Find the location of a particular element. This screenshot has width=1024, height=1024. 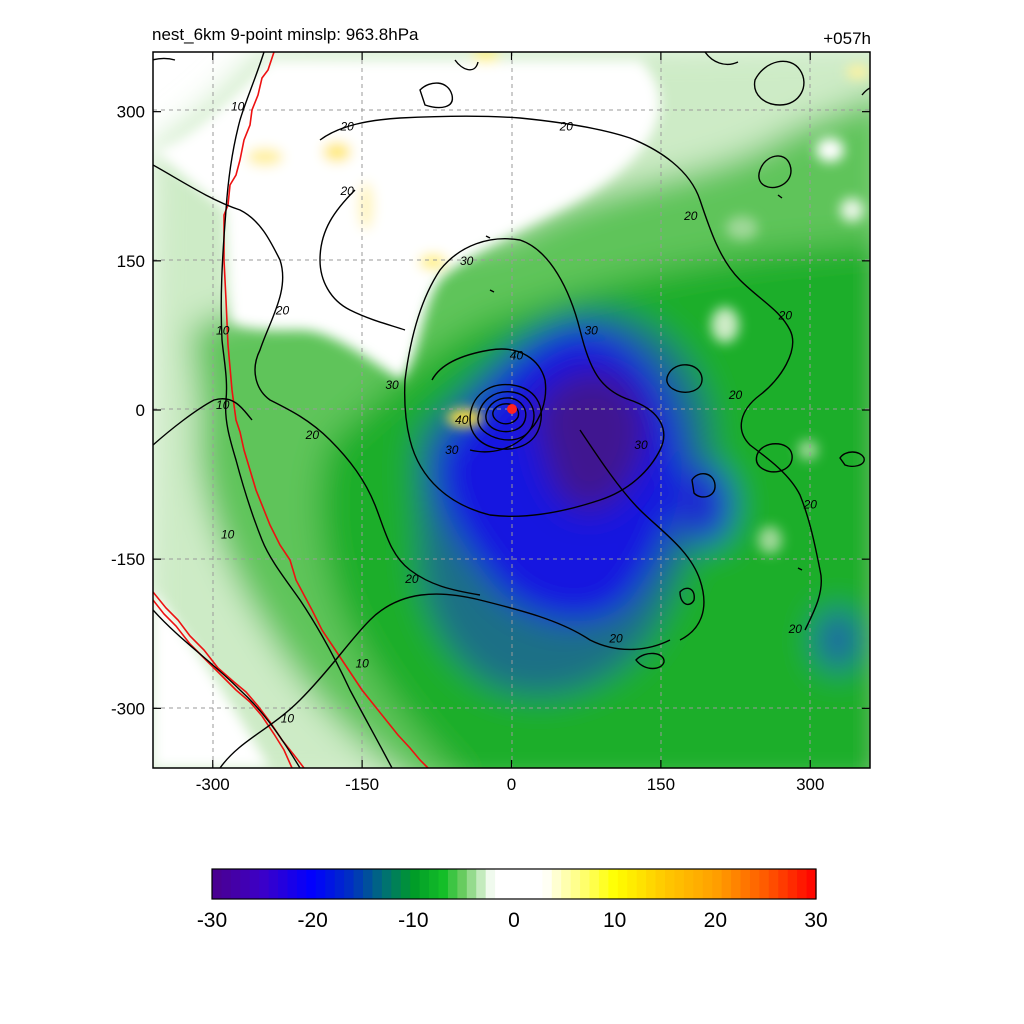

y-tick-label: -300 is located at coordinates (128, 708).